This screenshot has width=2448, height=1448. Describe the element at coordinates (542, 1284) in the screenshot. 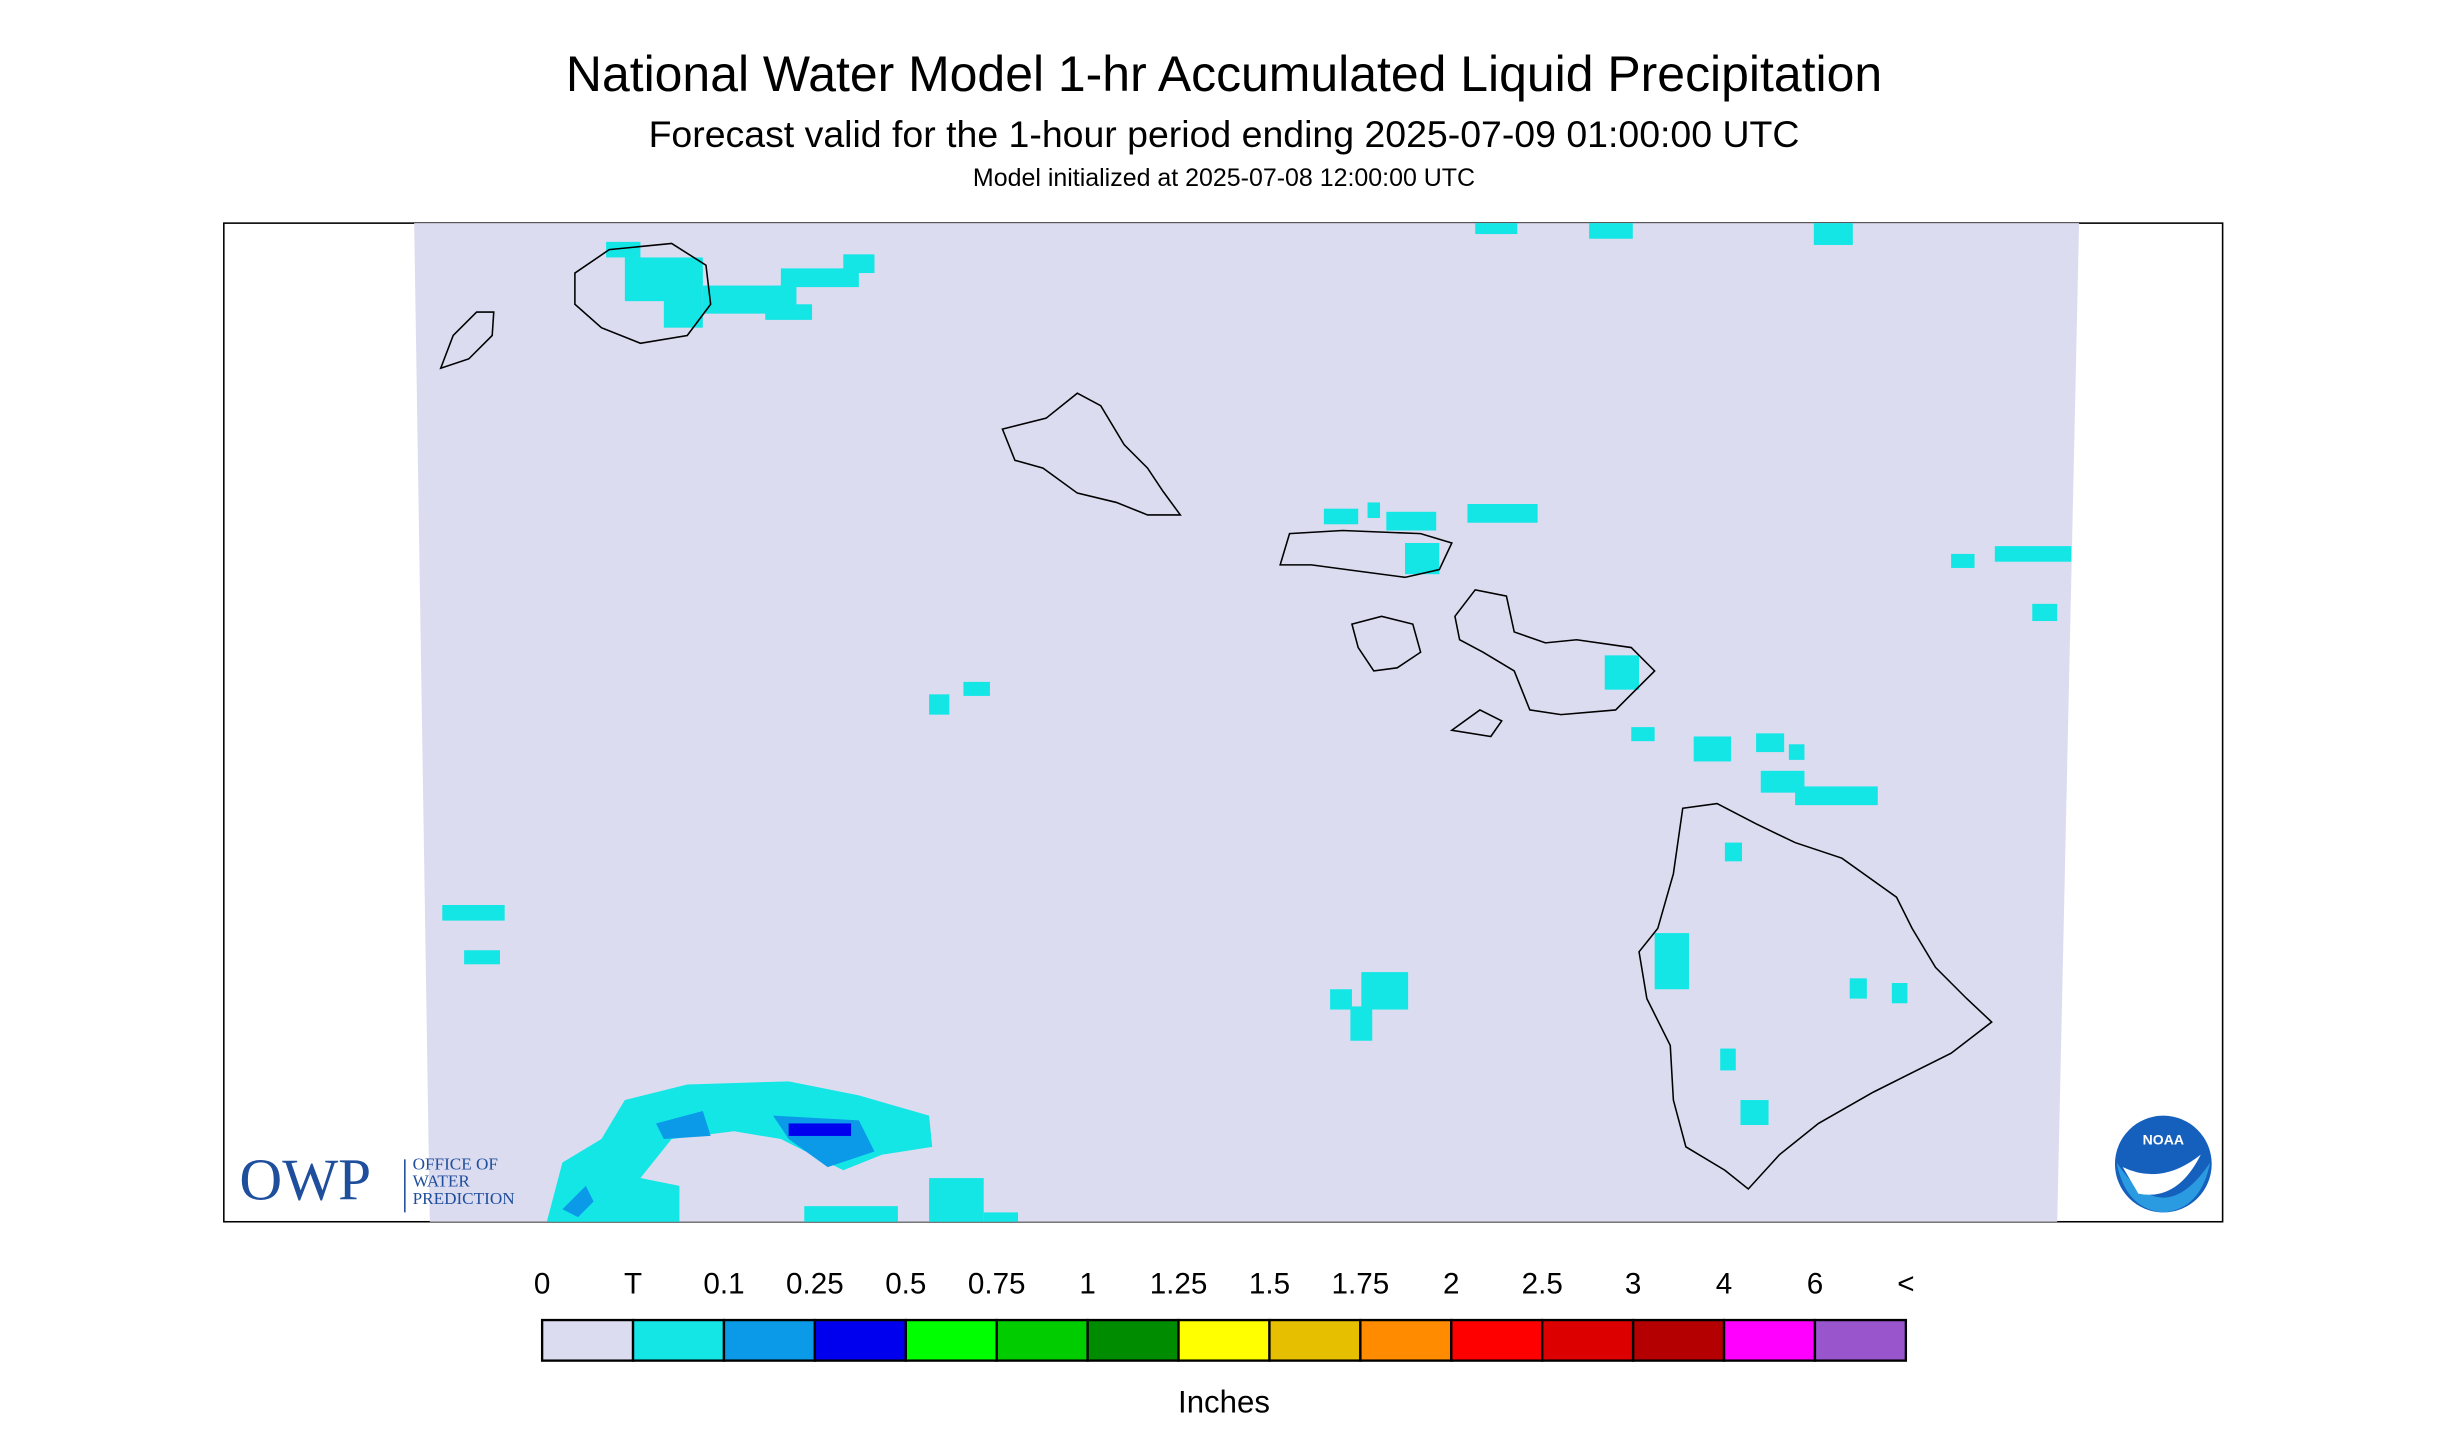

I see `legend-label: 0` at that location.